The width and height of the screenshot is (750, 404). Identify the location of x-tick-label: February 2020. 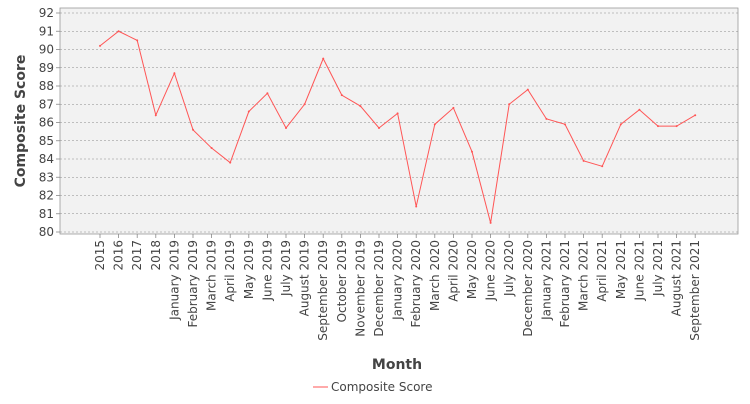
(416, 284).